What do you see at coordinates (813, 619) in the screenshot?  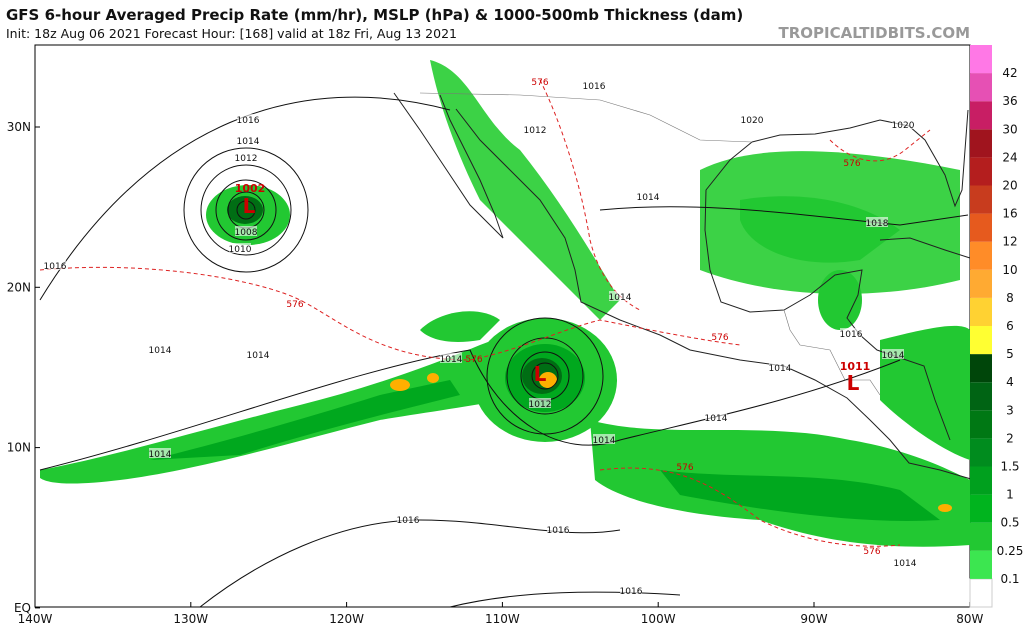 I see `lon-label: 90W` at bounding box center [813, 619].